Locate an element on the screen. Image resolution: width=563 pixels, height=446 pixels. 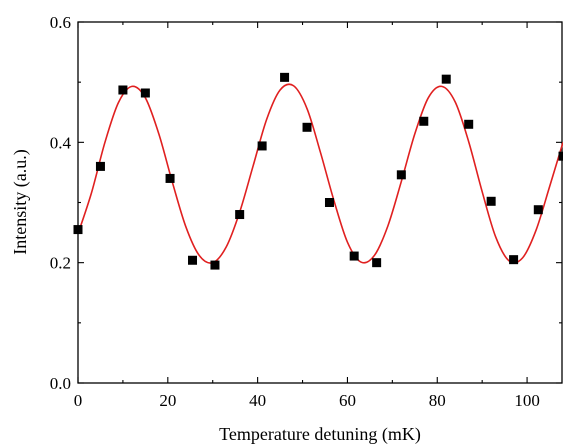
y-tick-label: 0.6 is located at coordinates (60, 22).